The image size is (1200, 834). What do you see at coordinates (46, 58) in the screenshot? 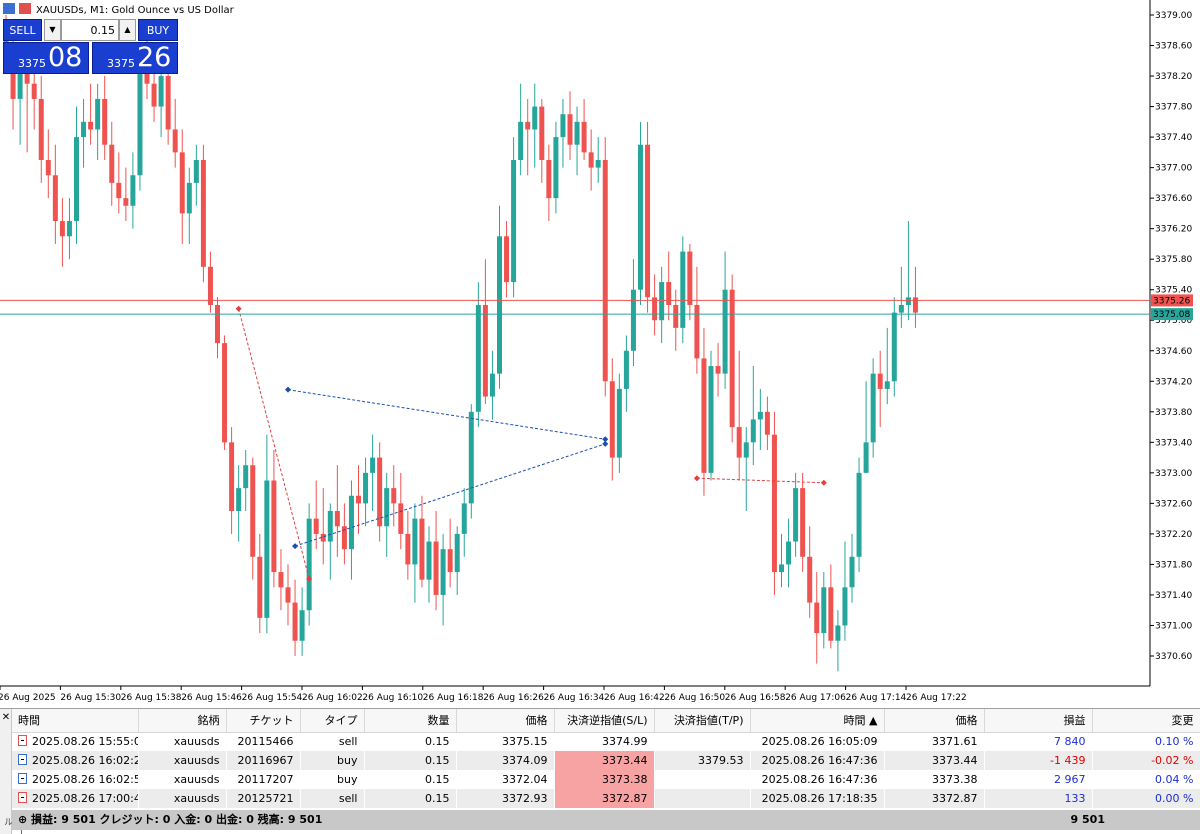
I see `sell-quote: 3375 08` at bounding box center [46, 58].